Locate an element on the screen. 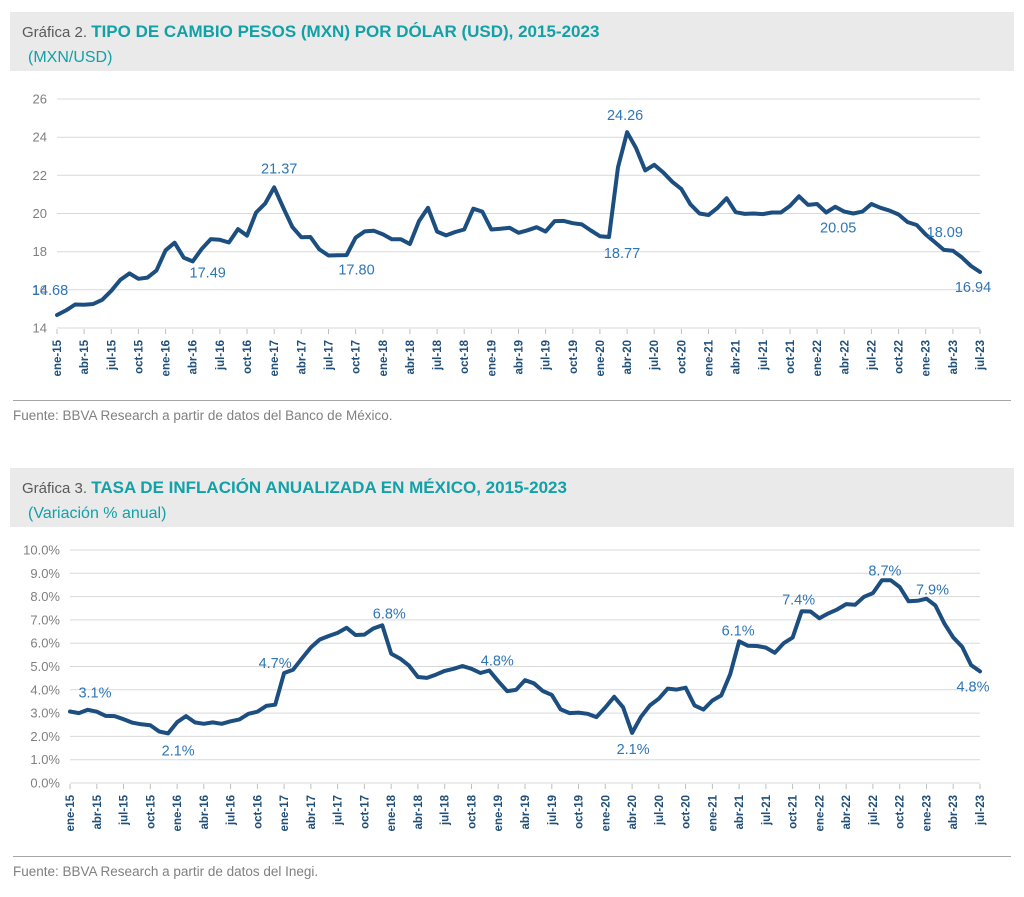 This screenshot has width=1024, height=897. svg-text: 1.0% is located at coordinates (45, 759).